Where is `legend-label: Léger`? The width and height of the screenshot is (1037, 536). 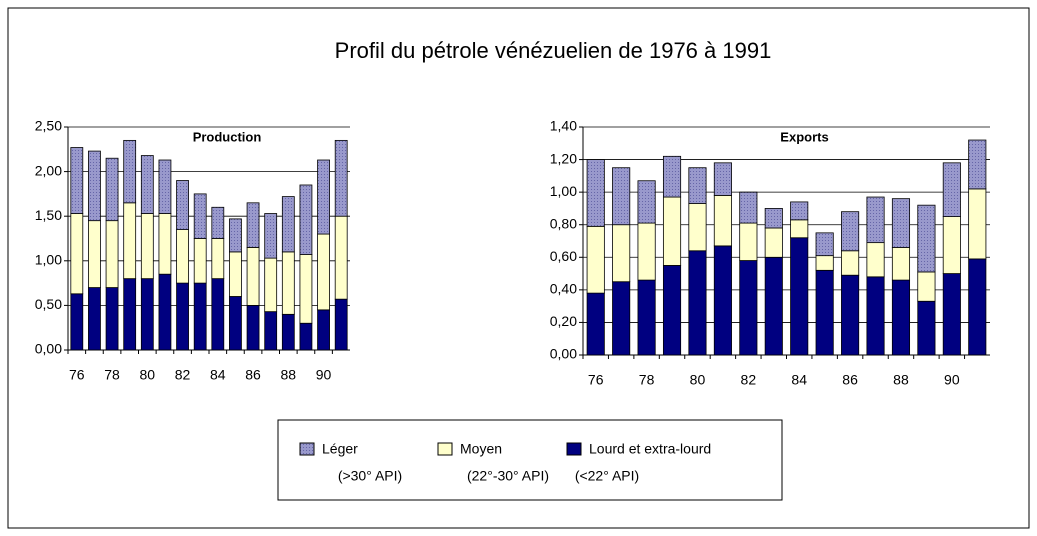
legend-label: Léger is located at coordinates (340, 449).